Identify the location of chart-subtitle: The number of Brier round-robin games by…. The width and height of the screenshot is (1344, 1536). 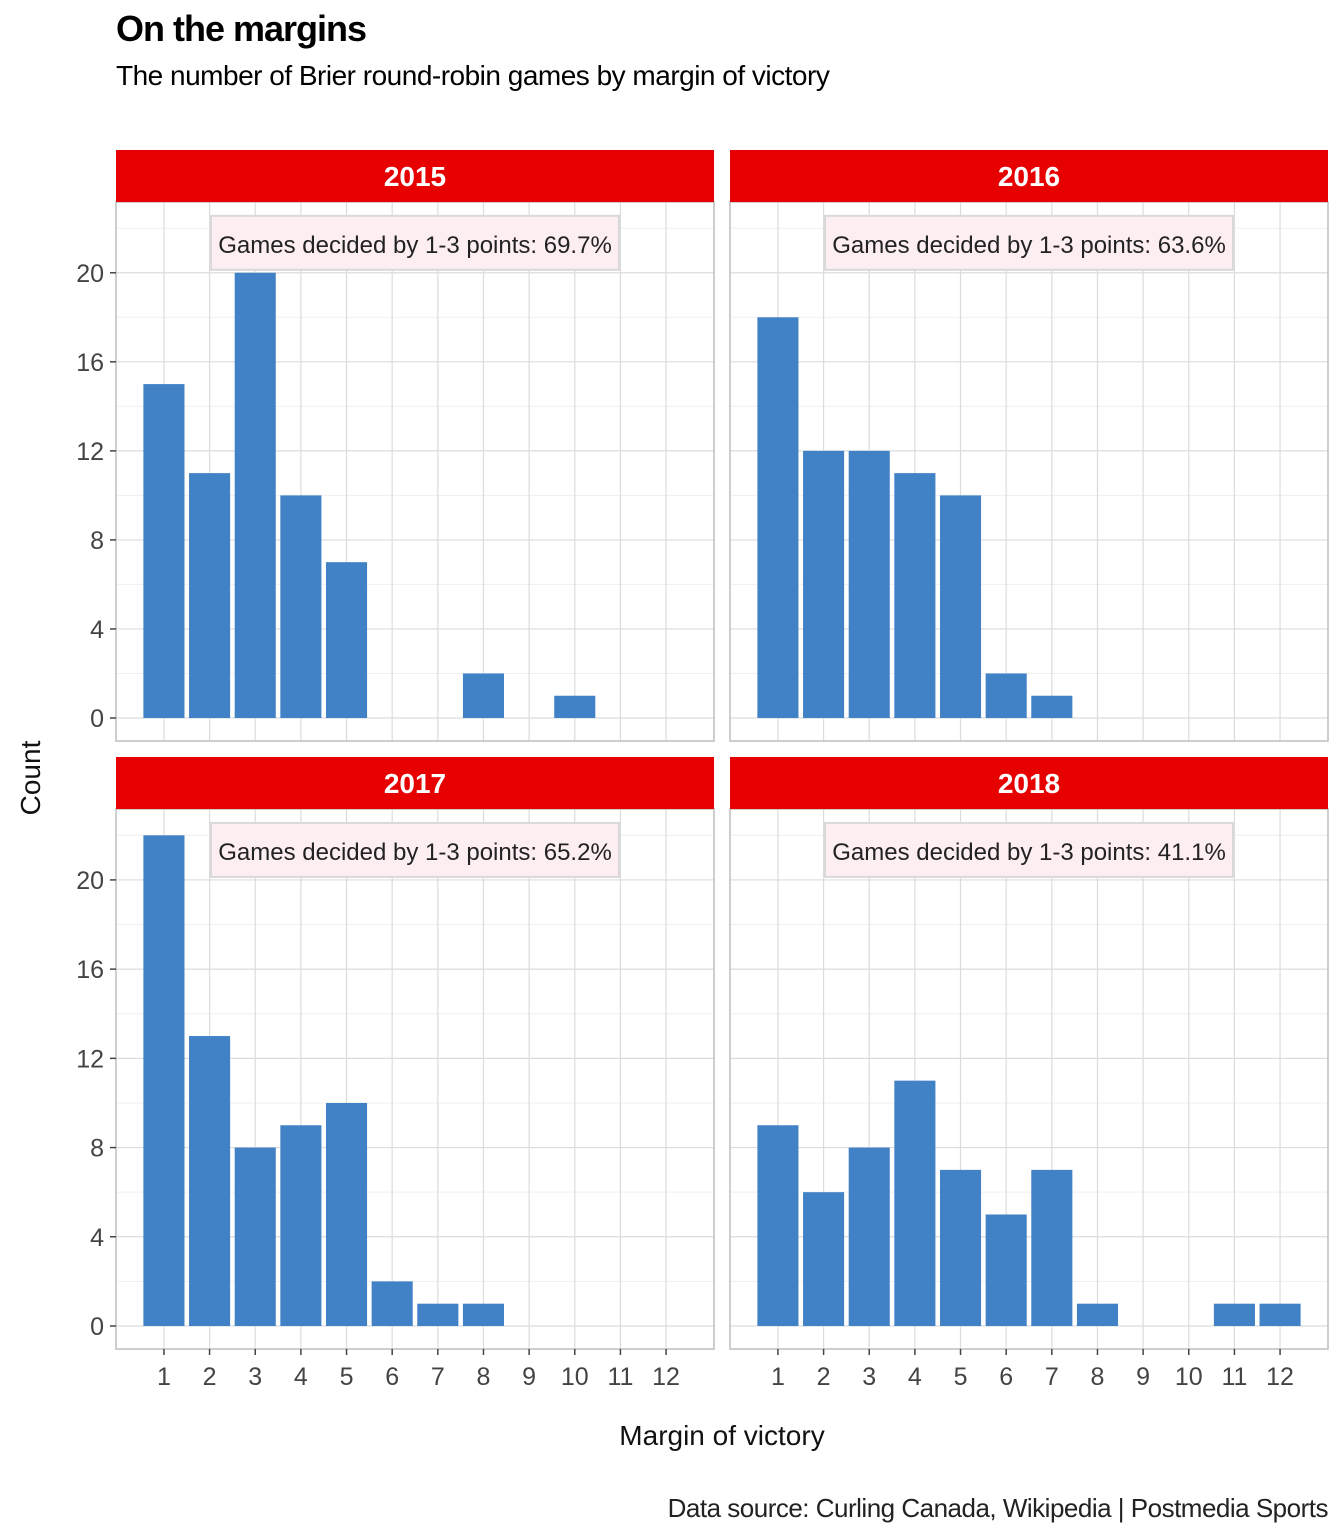
(473, 75).